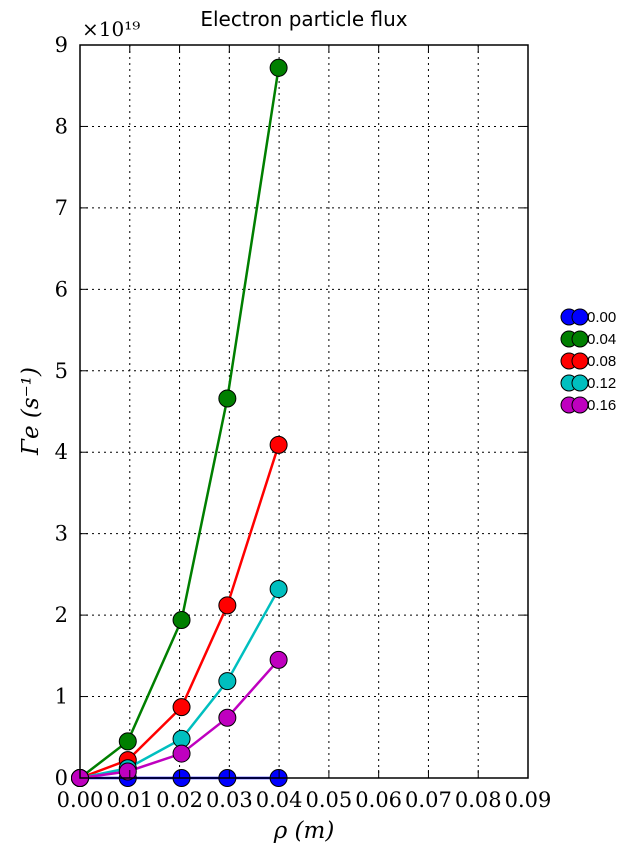 The width and height of the screenshot is (631, 847). What do you see at coordinates (61, 534) in the screenshot?
I see `y-tick-label: 3` at bounding box center [61, 534].